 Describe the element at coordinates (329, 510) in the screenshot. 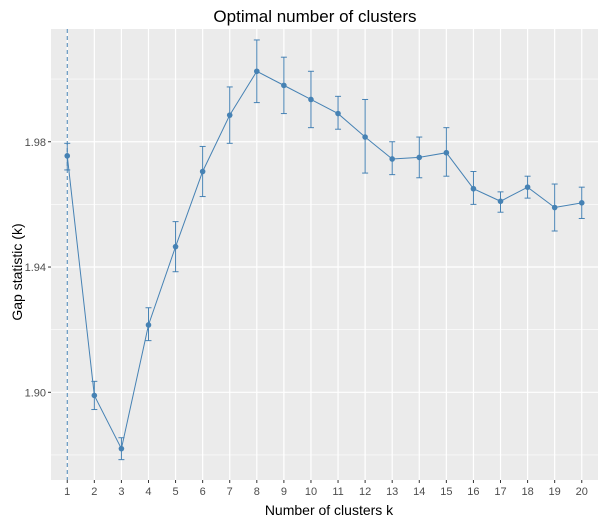

I see `x-axis-title: Number of clusters k` at that location.